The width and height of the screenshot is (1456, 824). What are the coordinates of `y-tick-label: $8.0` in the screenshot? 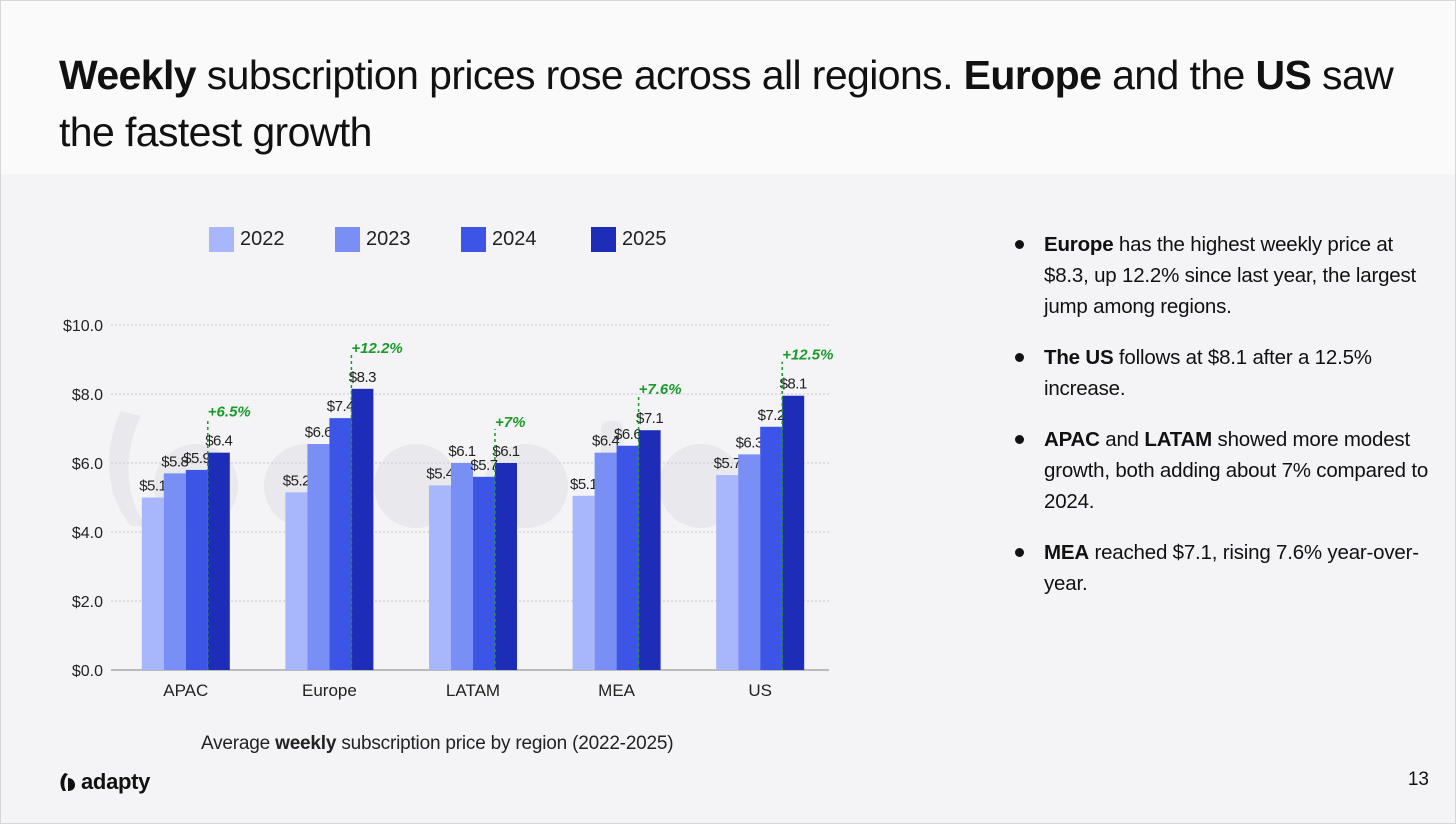 It's located at (87, 395).